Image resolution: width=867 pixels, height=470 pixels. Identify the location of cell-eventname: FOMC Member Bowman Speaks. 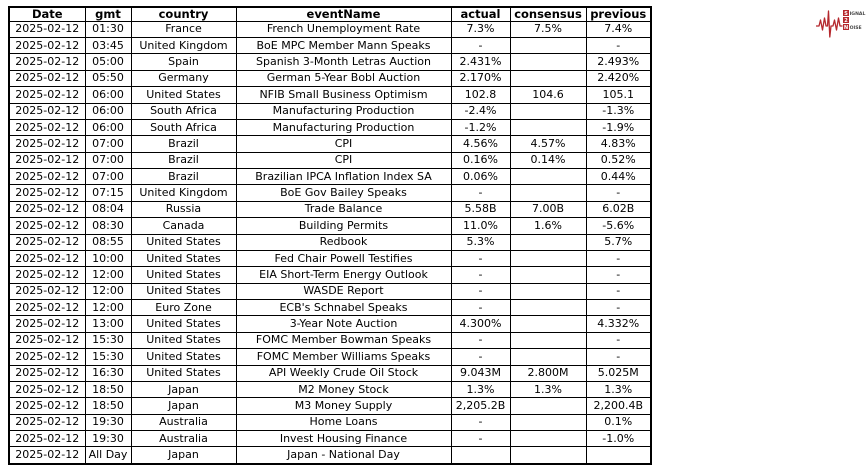
(343, 340).